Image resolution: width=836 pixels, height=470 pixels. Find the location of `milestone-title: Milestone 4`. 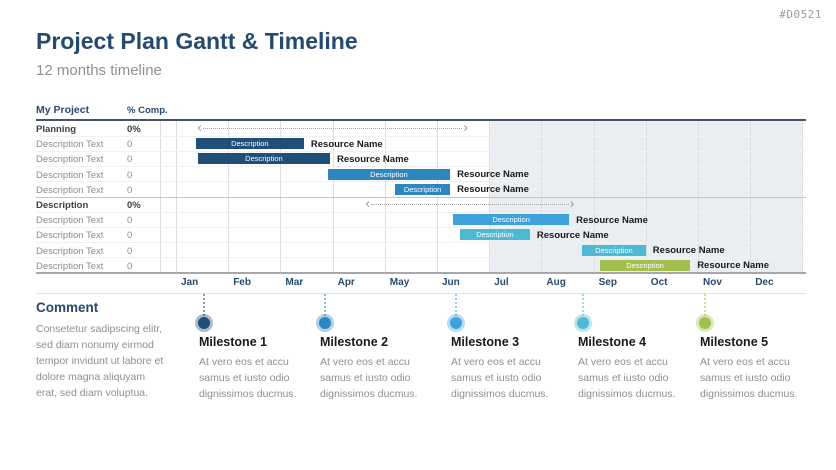

milestone-title: Milestone 4 is located at coordinates (612, 342).